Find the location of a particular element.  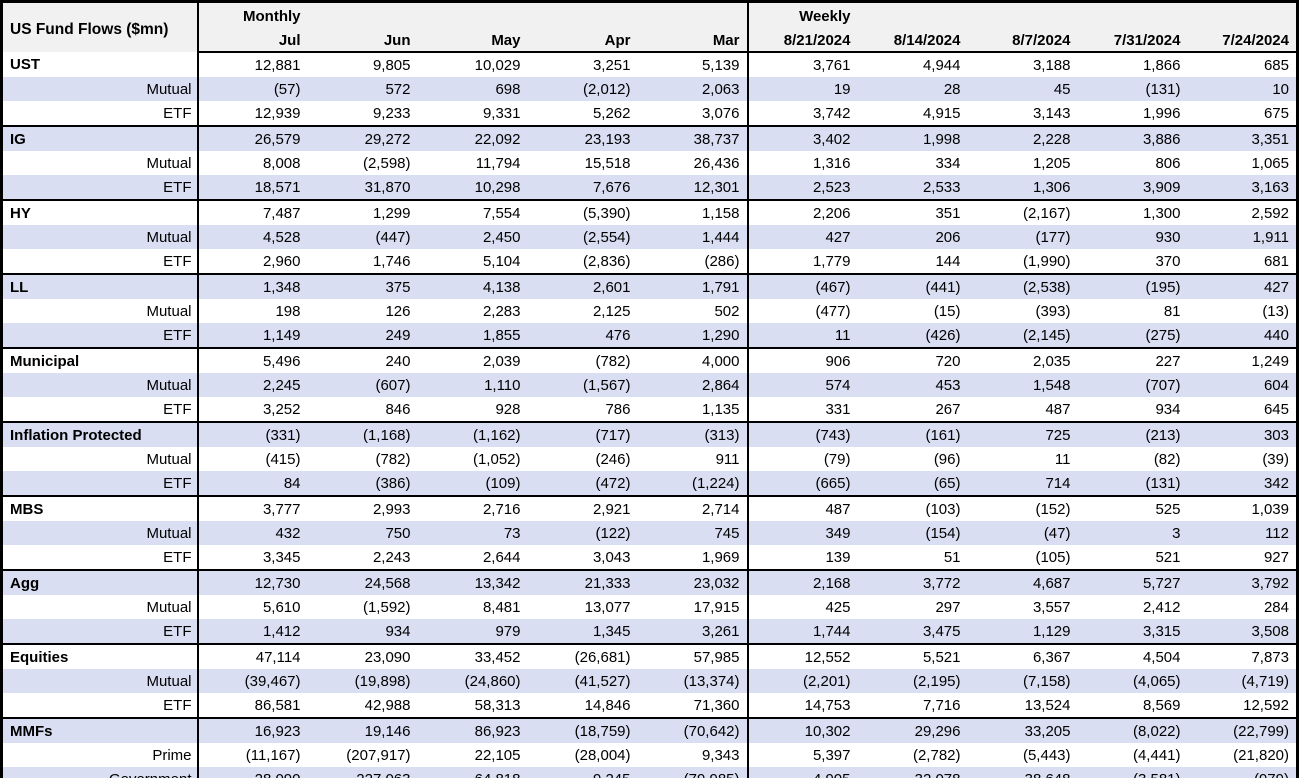

cell-weekly-0: (79) is located at coordinates (837, 459).